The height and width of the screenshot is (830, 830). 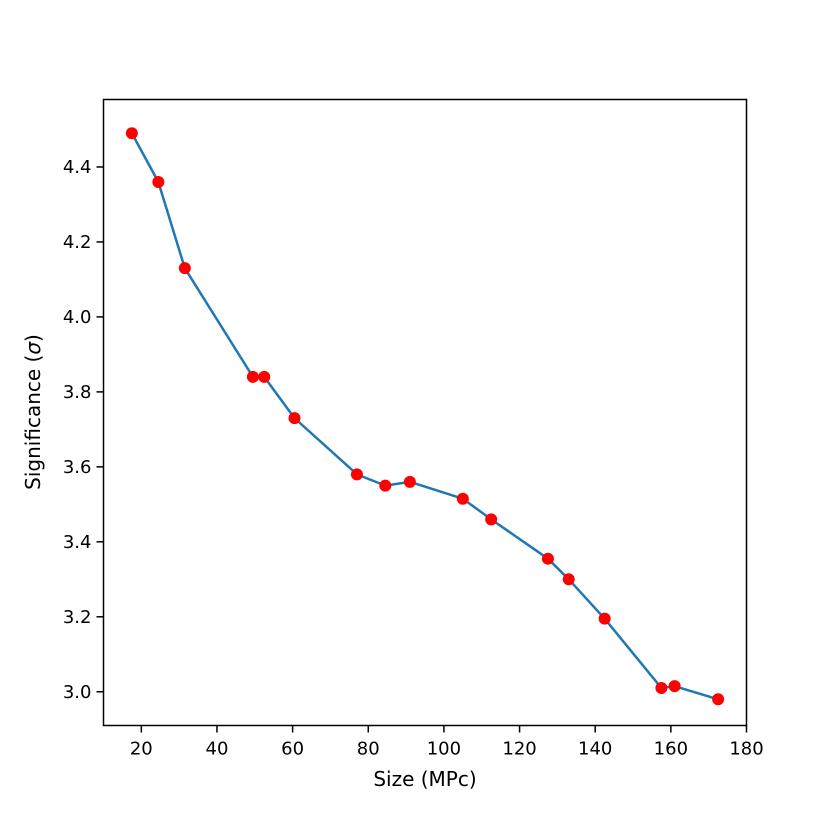 What do you see at coordinates (77, 167) in the screenshot?
I see `y-tick-label: 4.4` at bounding box center [77, 167].